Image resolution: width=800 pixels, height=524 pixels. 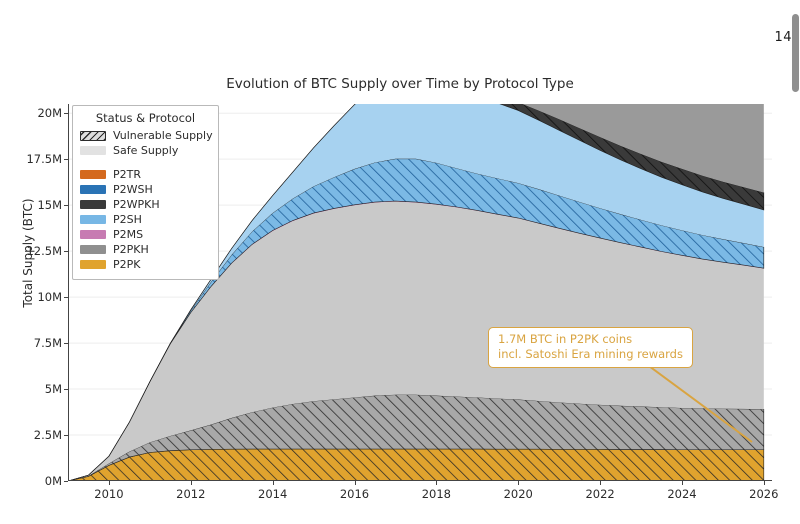 I want to click on legend-label: P2WPKH, so click(x=136, y=204).